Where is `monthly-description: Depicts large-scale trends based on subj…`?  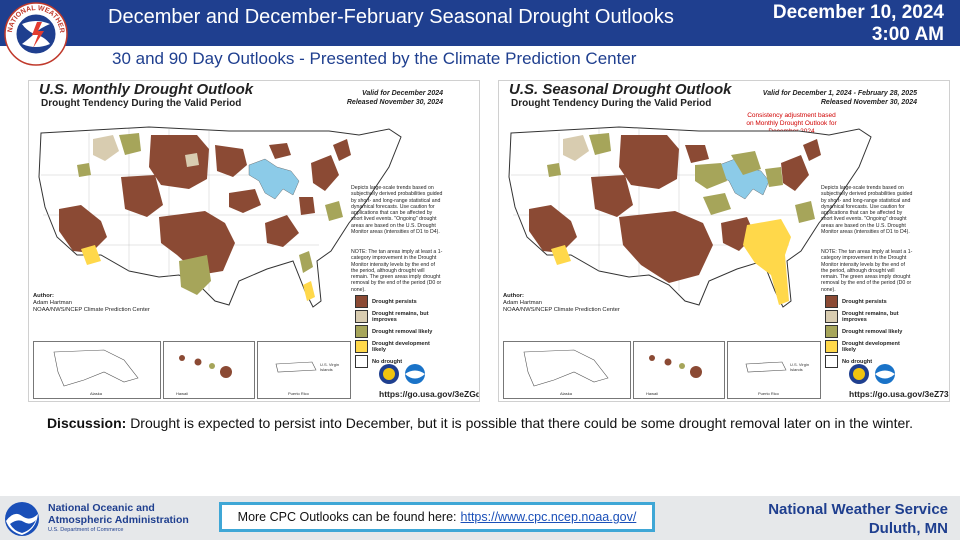
monthly-description: Depicts large-scale trends based on subj… is located at coordinates (397, 210).